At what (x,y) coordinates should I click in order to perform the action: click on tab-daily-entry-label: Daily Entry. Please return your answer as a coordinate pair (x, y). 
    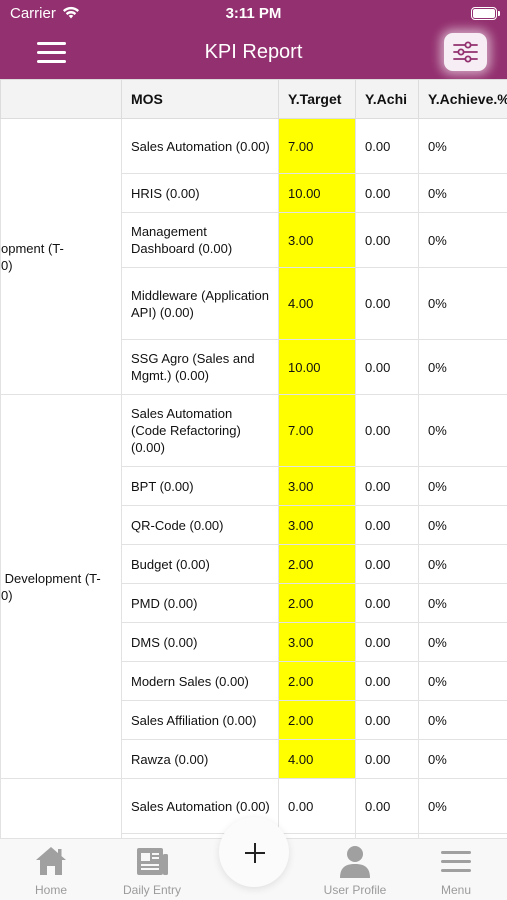
    Looking at the image, I should click on (151, 890).